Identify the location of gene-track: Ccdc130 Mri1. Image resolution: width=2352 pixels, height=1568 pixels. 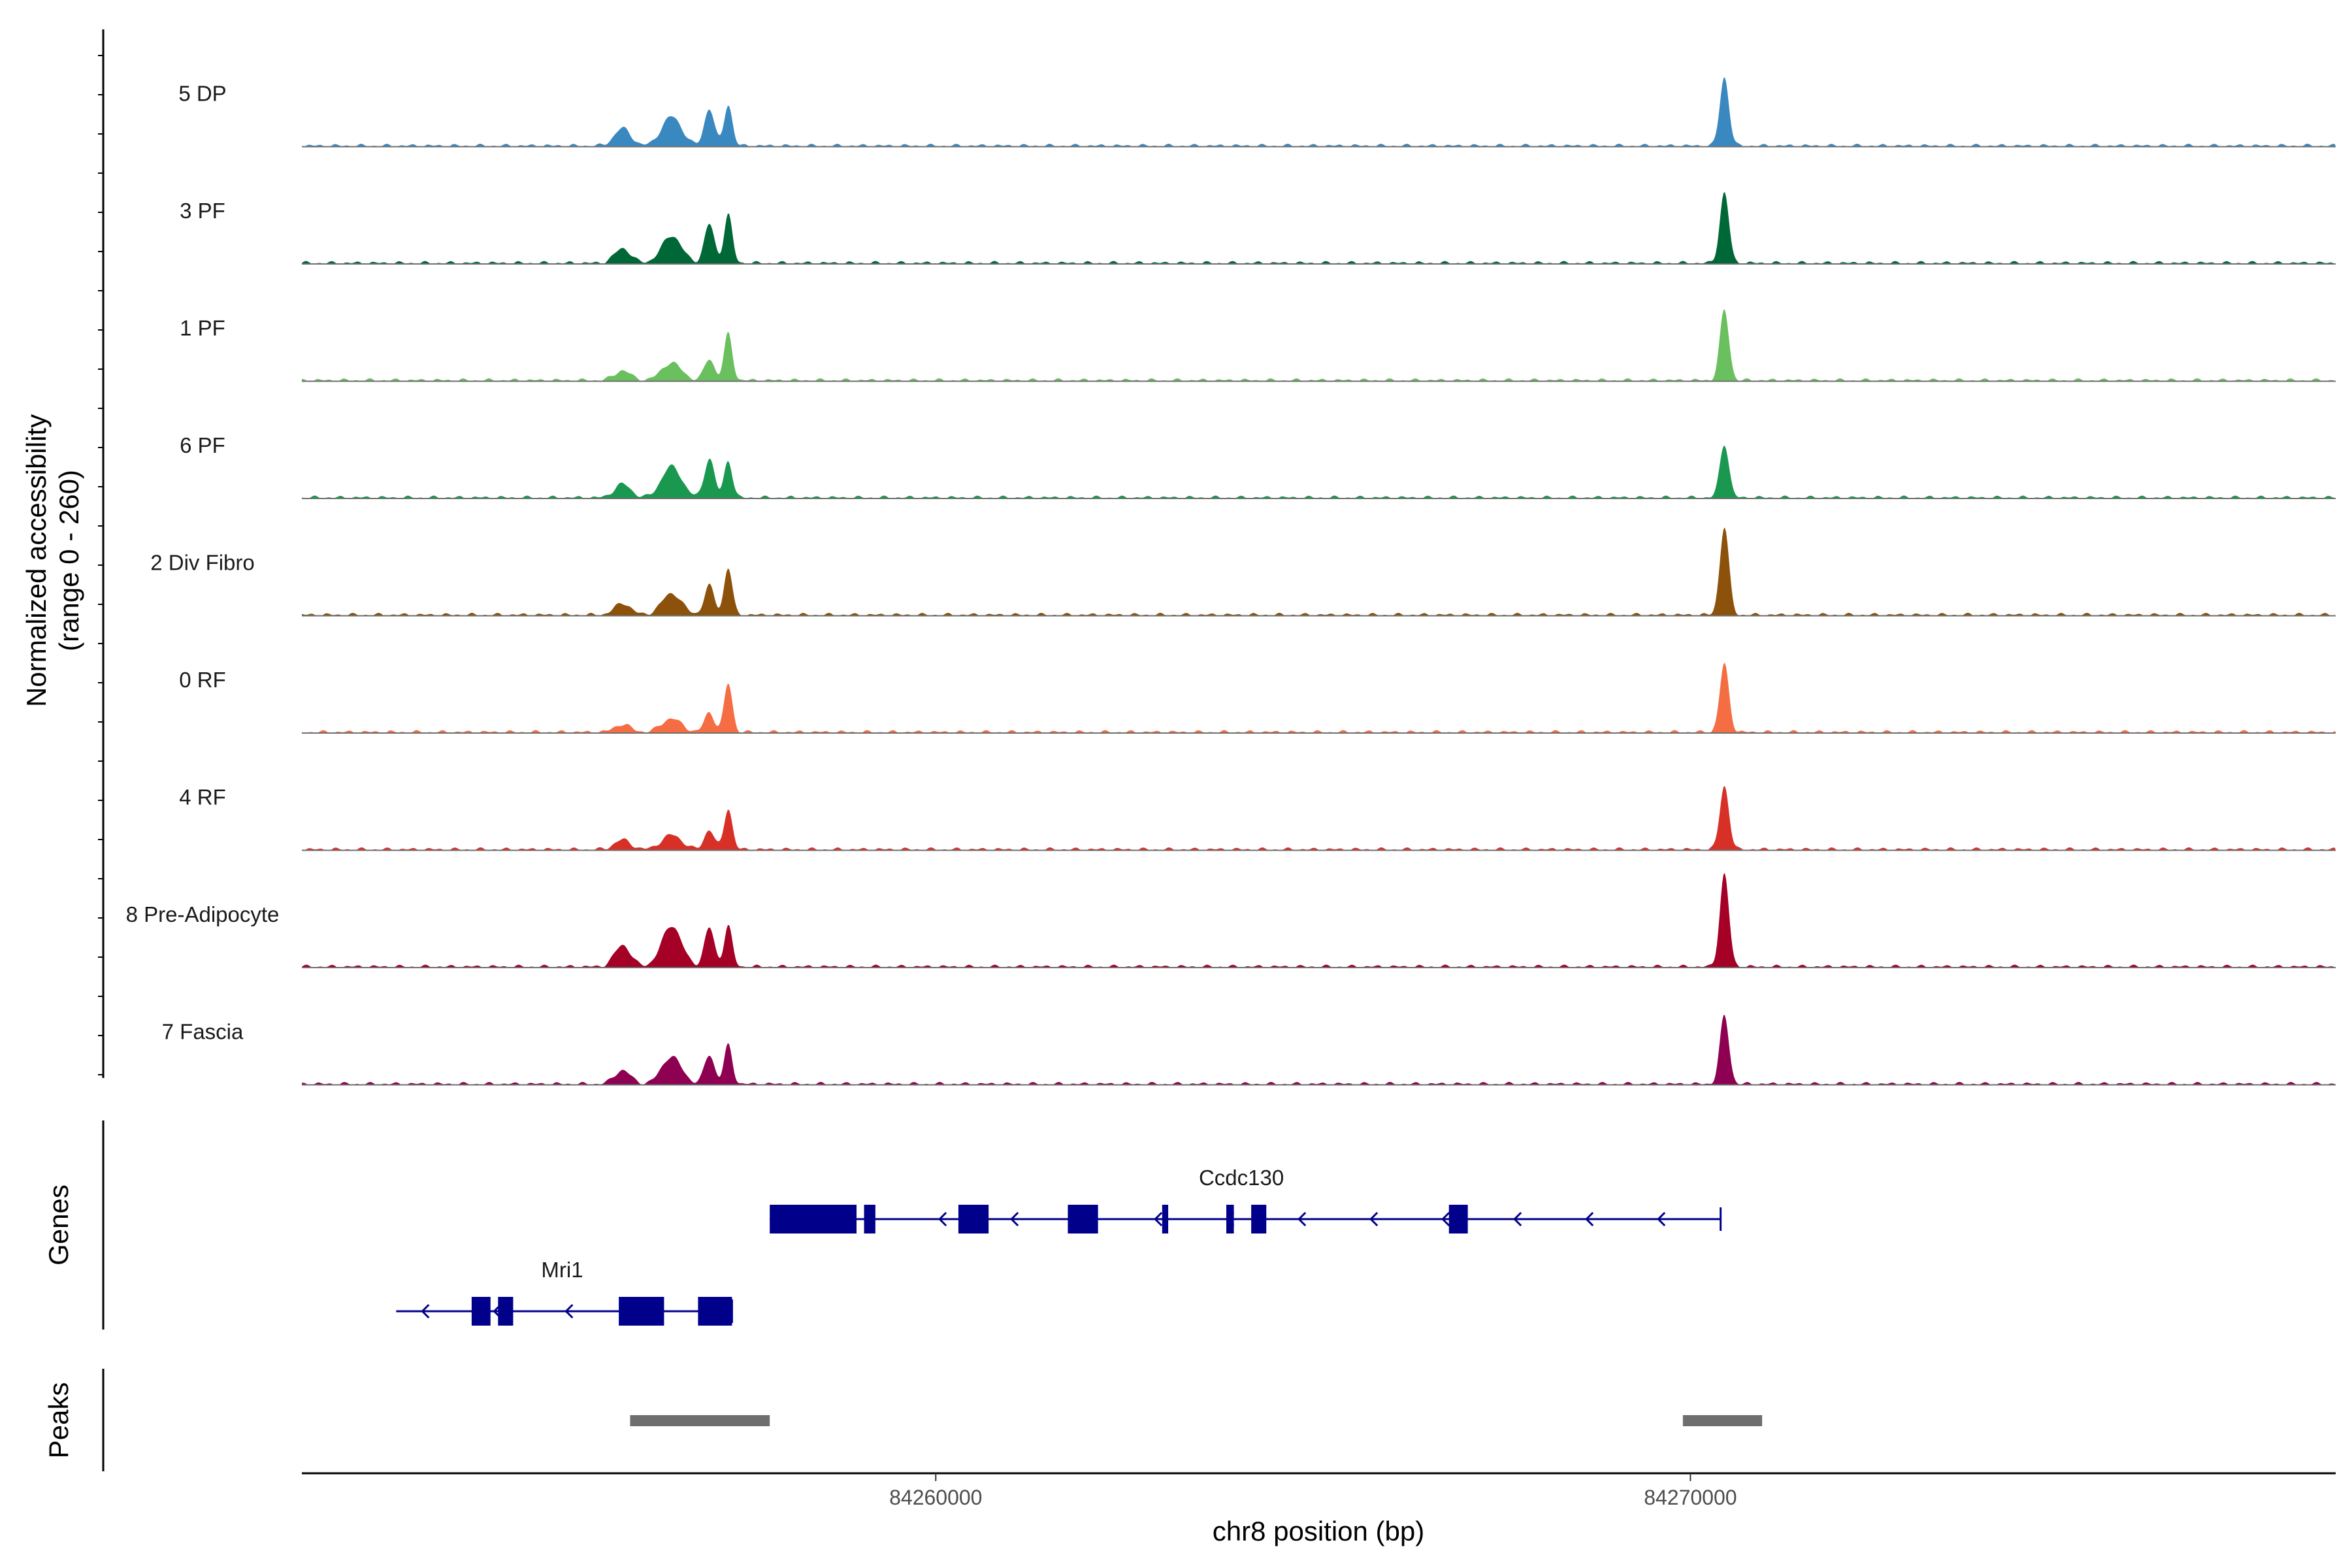
(1059, 1246).